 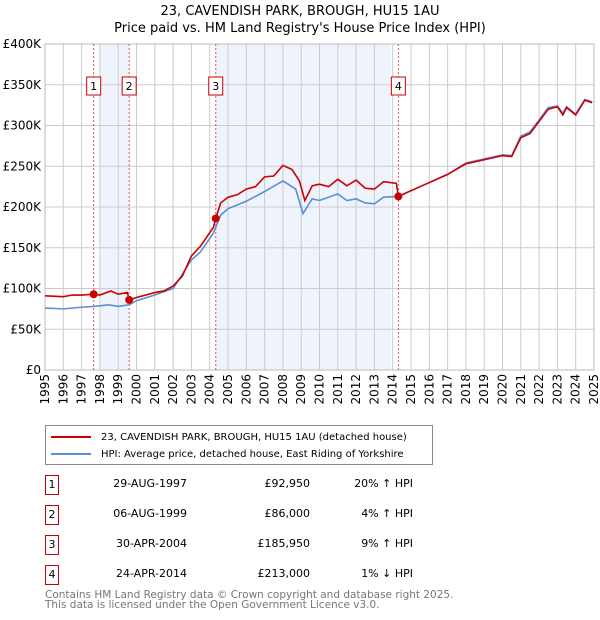 What do you see at coordinates (23, 44) in the screenshot?
I see `y-tick-label: £400K` at bounding box center [23, 44].